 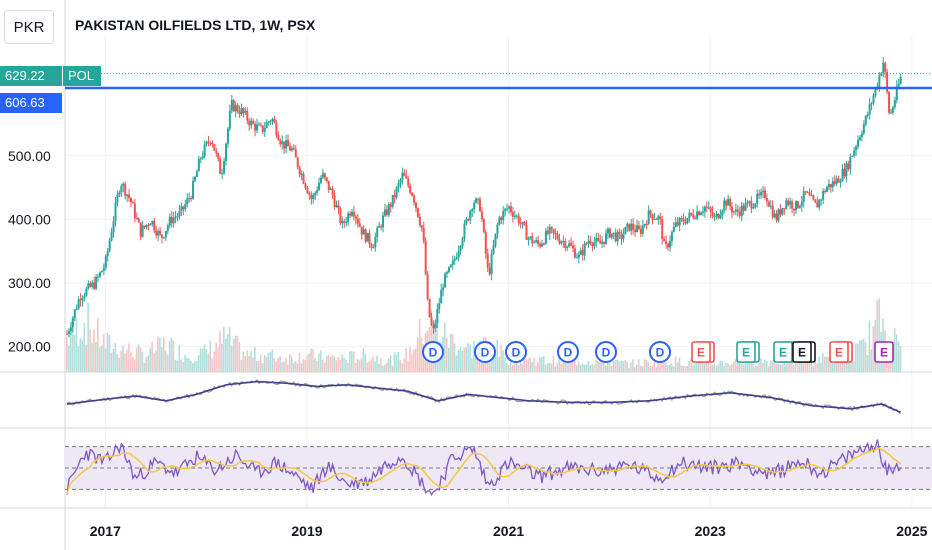 What do you see at coordinates (498, 467) in the screenshot?
I see `rsi-pane` at bounding box center [498, 467].